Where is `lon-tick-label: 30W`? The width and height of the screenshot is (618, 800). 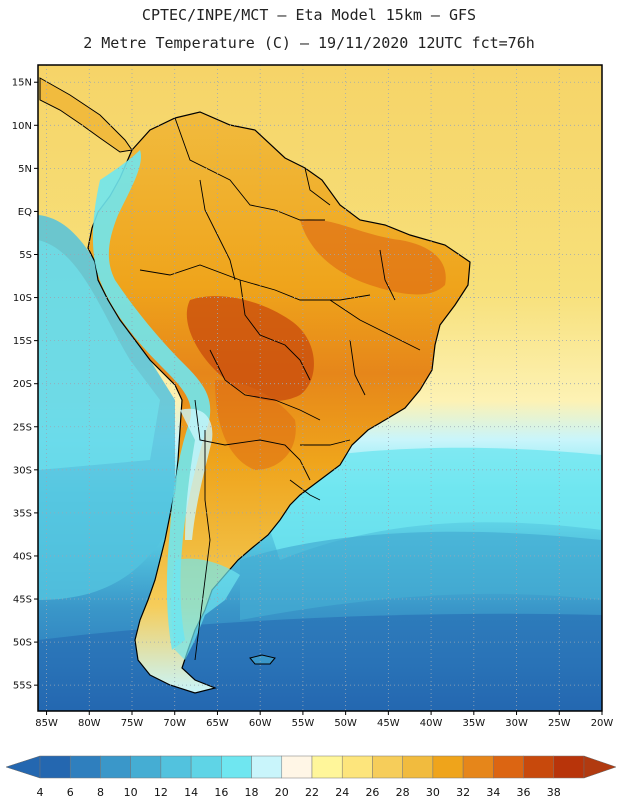
lon-tick-label: 30W is located at coordinates (516, 723).